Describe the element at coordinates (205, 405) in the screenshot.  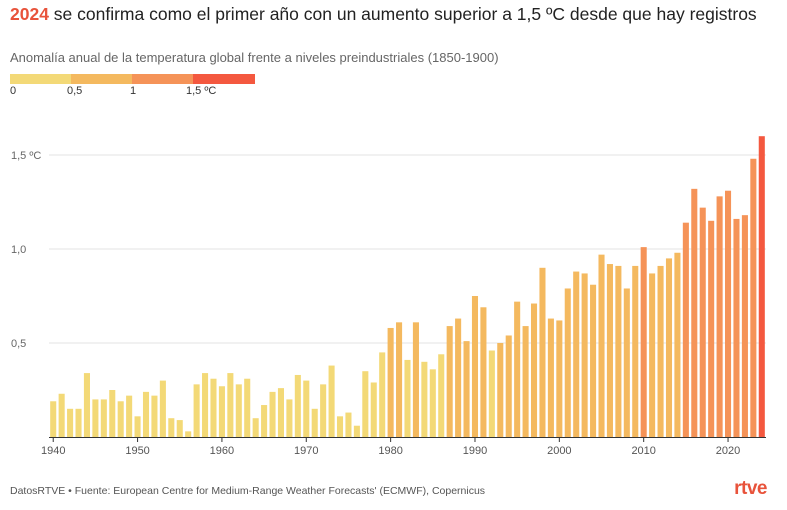
I see `bar-1958` at that location.